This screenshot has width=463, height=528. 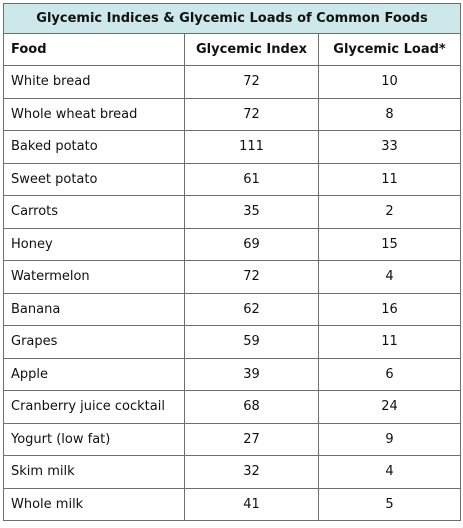 I want to click on glycemic-index-cell: 35, so click(x=251, y=212).